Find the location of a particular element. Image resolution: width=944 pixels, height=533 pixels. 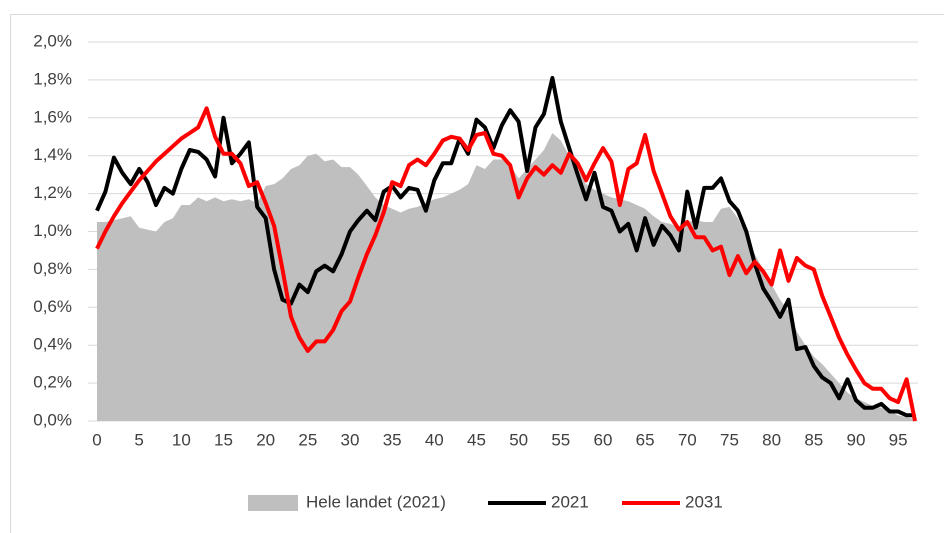

x-tick-label: 80 is located at coordinates (771, 439).